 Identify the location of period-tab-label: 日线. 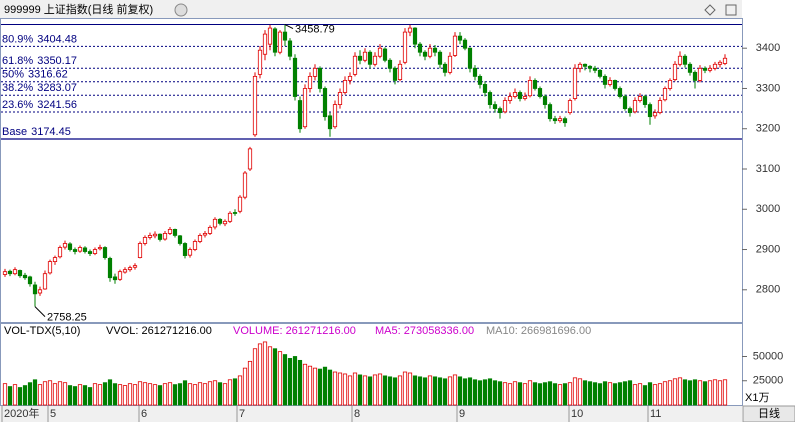
(769, 413).